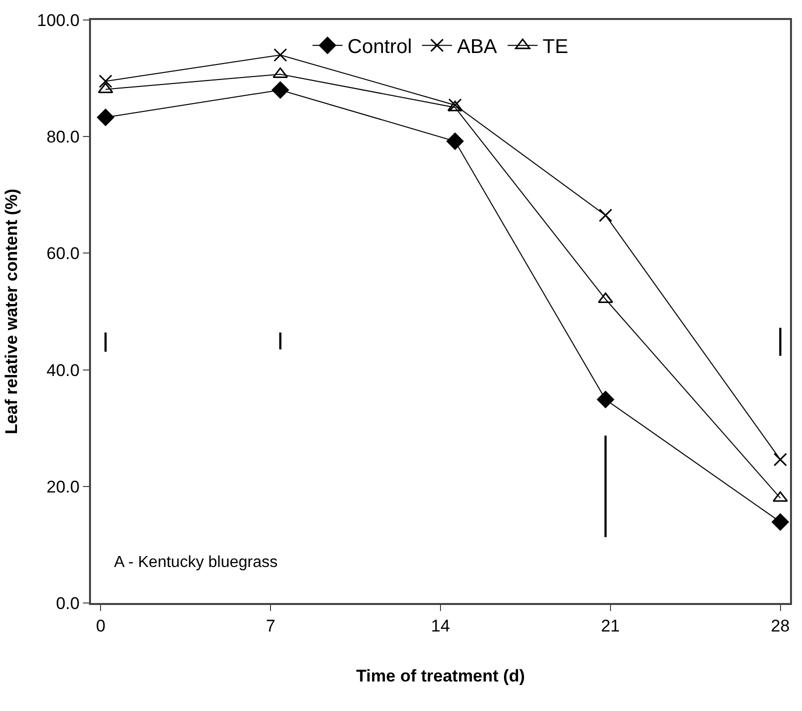 The width and height of the screenshot is (802, 711). Describe the element at coordinates (477, 47) in the screenshot. I see `legend-label: ABA` at that location.